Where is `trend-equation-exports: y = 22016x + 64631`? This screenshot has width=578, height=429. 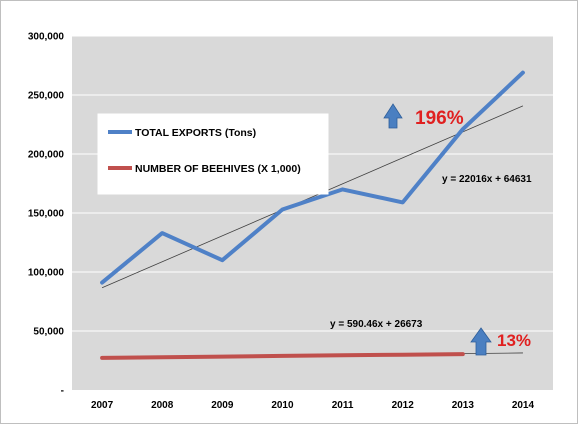 trend-equation-exports: y = 22016x + 64631 is located at coordinates (487, 179).